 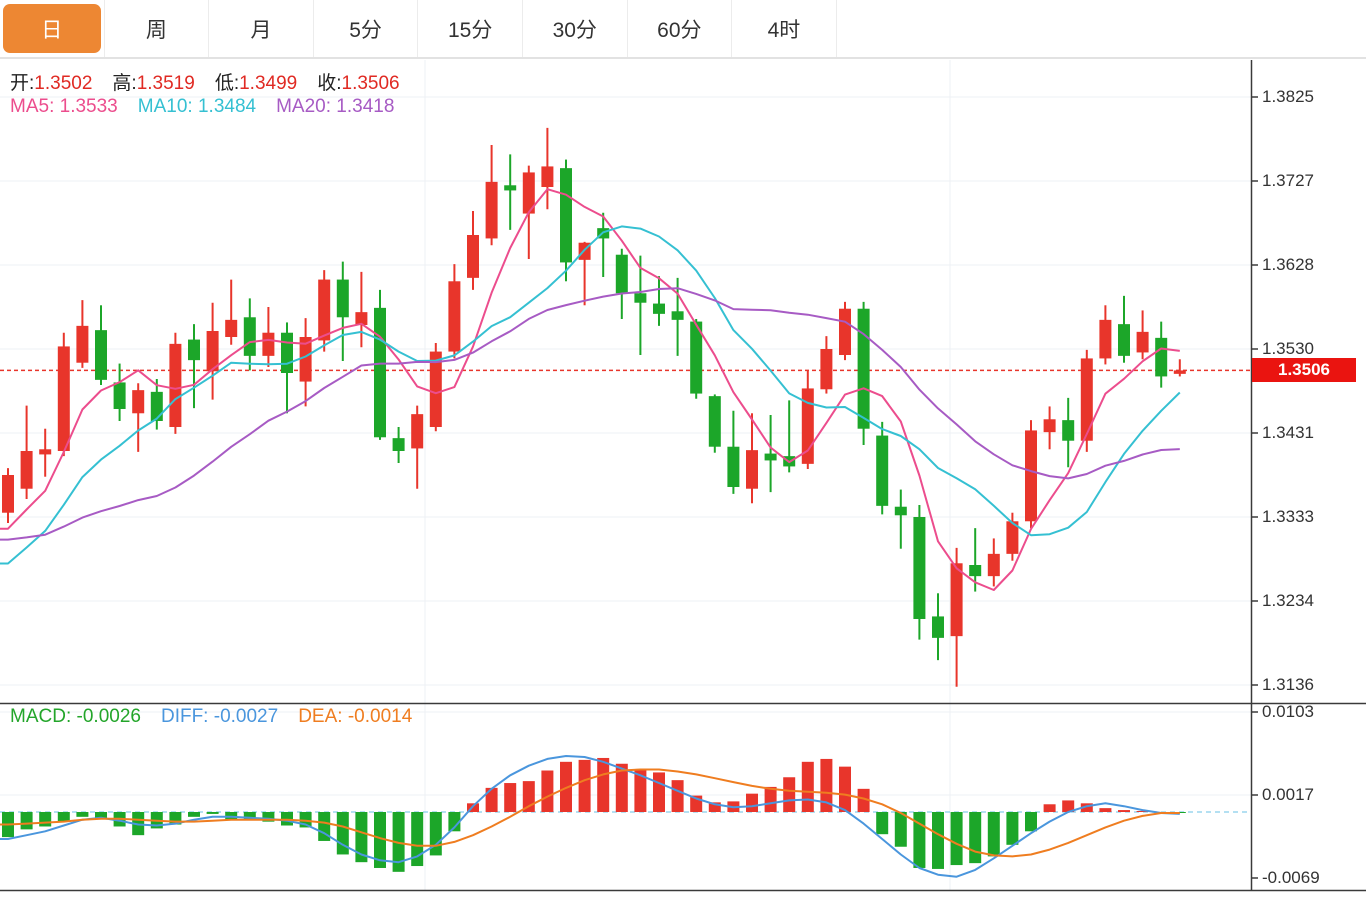 What do you see at coordinates (165, 83) in the screenshot?
I see `high-value: 1.3519` at bounding box center [165, 83].